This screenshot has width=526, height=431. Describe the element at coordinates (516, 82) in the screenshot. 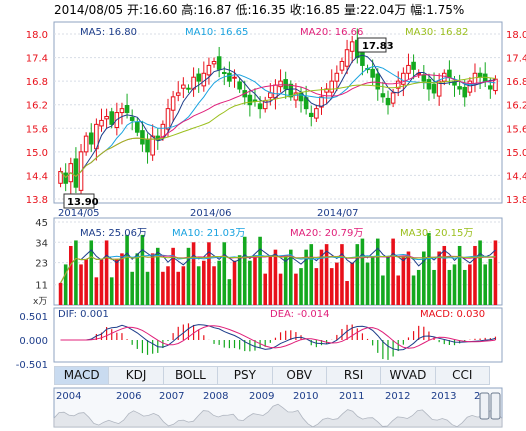

I see `price-tick-right: 16.8` at that location.